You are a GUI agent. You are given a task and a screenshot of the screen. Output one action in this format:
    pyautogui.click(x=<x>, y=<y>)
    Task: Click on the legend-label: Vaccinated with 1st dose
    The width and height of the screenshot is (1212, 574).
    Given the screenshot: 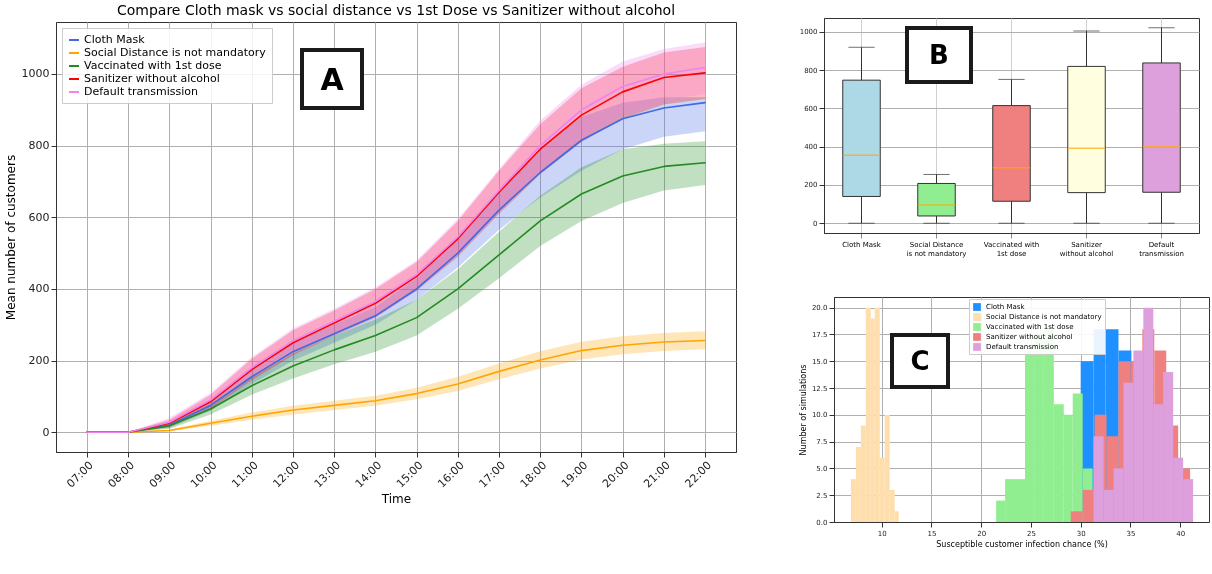 What is the action you would take?
    pyautogui.click(x=153, y=65)
    